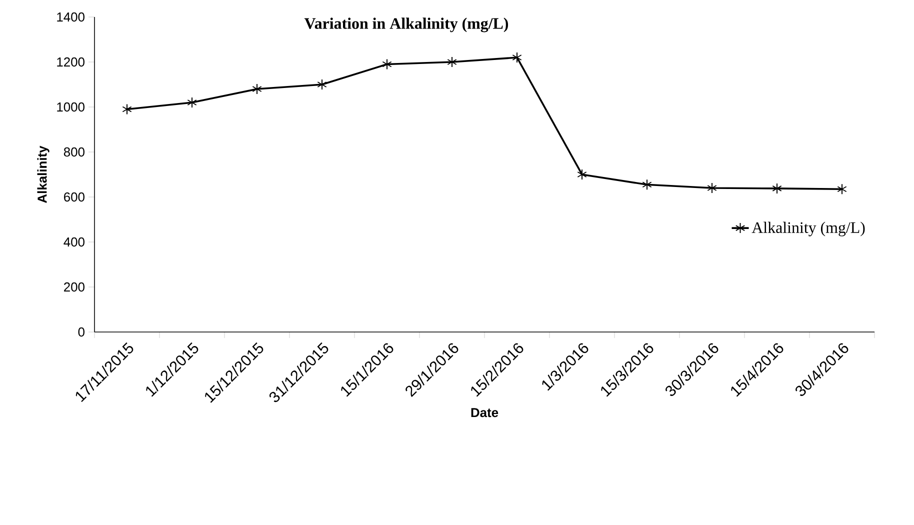  Describe the element at coordinates (74, 197) in the screenshot. I see `y-tick-label: 600` at that location.